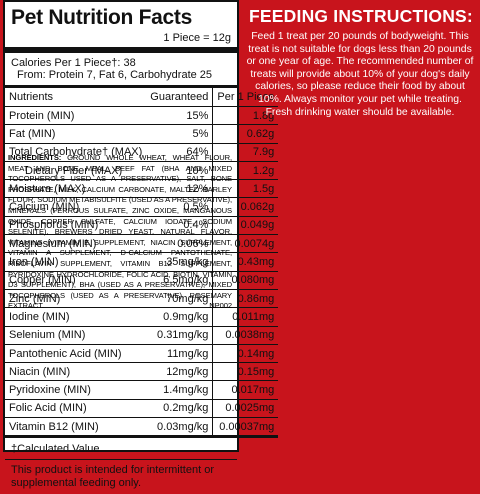 The height and width of the screenshot is (494, 480). What do you see at coordinates (76, 409) in the screenshot?
I see `nutrient-name: Folic Acid (MIN)` at bounding box center [76, 409].